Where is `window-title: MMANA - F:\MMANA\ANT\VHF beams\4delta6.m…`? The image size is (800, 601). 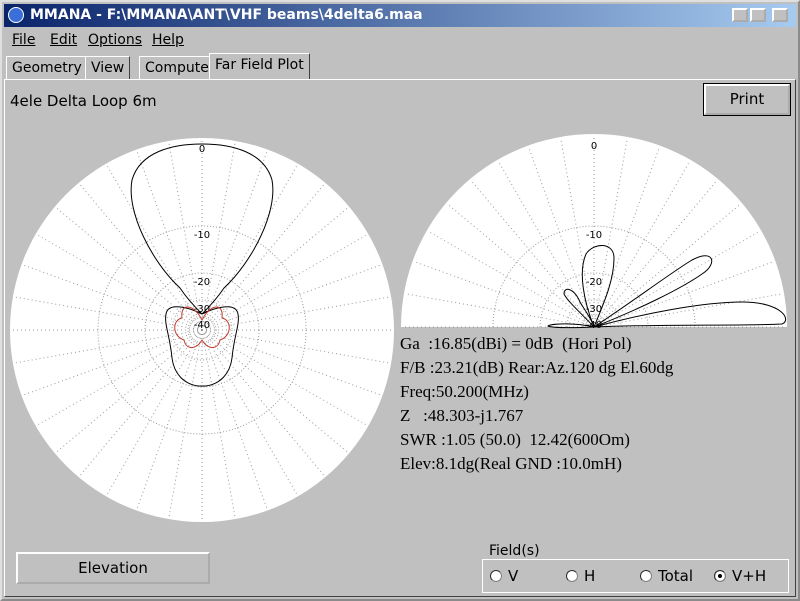
window-title: MMANA - F:\MMANA\ANT\VHF beams\4delta6.m… is located at coordinates (226, 15).